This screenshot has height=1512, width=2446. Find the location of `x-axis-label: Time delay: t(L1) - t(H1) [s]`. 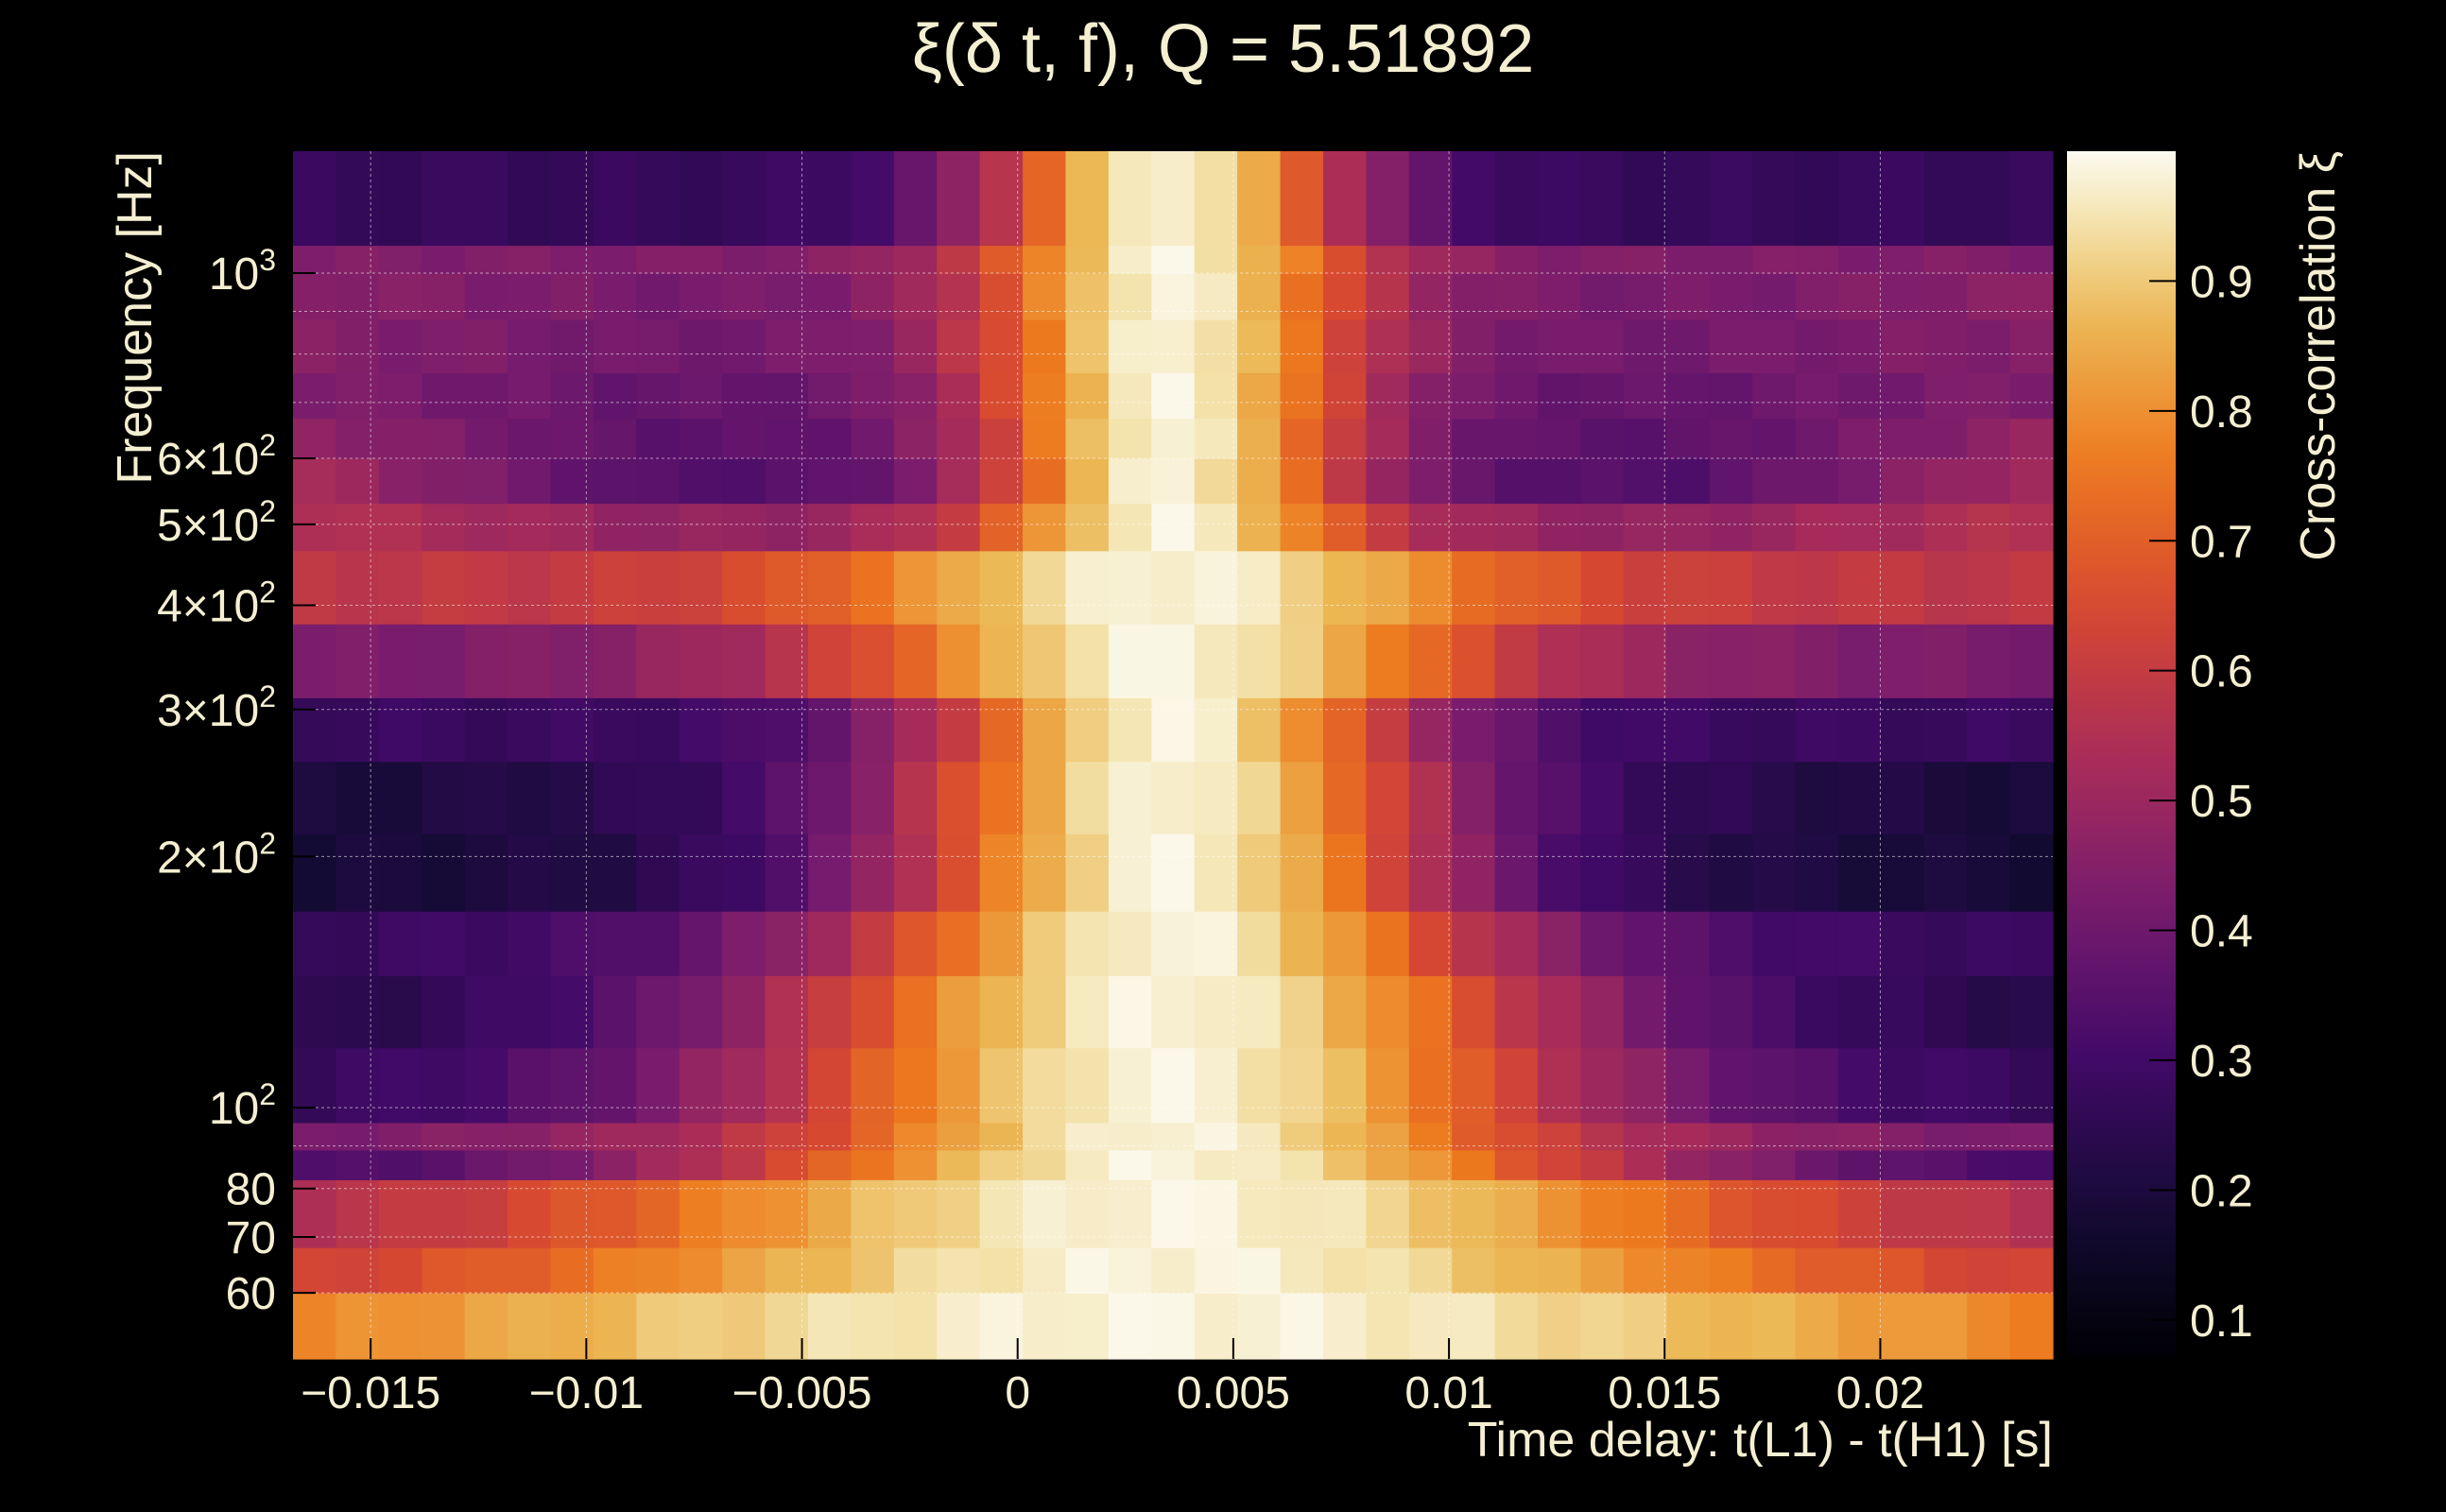

x-axis-label: Time delay: t(L1) - t(H1) [s] is located at coordinates (1760, 1440).